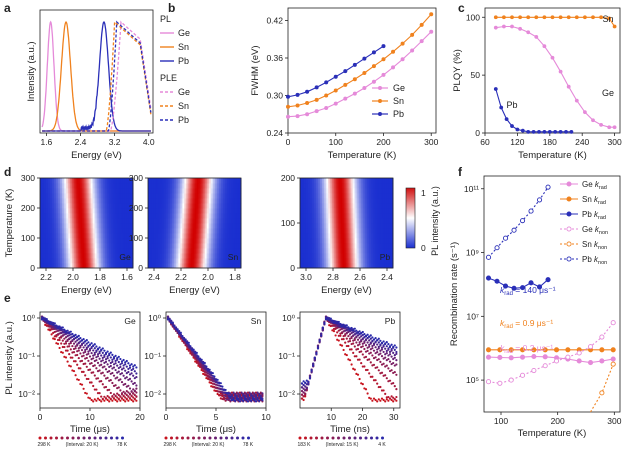 The image size is (624, 450). I want to click on panel-b-ytick-label: 100, so click(288, 223).